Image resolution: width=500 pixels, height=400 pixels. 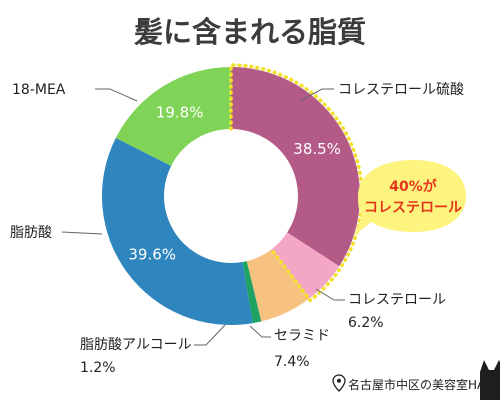 I want to click on callout-bubble: 40%が コレステロール, so click(x=410, y=198).